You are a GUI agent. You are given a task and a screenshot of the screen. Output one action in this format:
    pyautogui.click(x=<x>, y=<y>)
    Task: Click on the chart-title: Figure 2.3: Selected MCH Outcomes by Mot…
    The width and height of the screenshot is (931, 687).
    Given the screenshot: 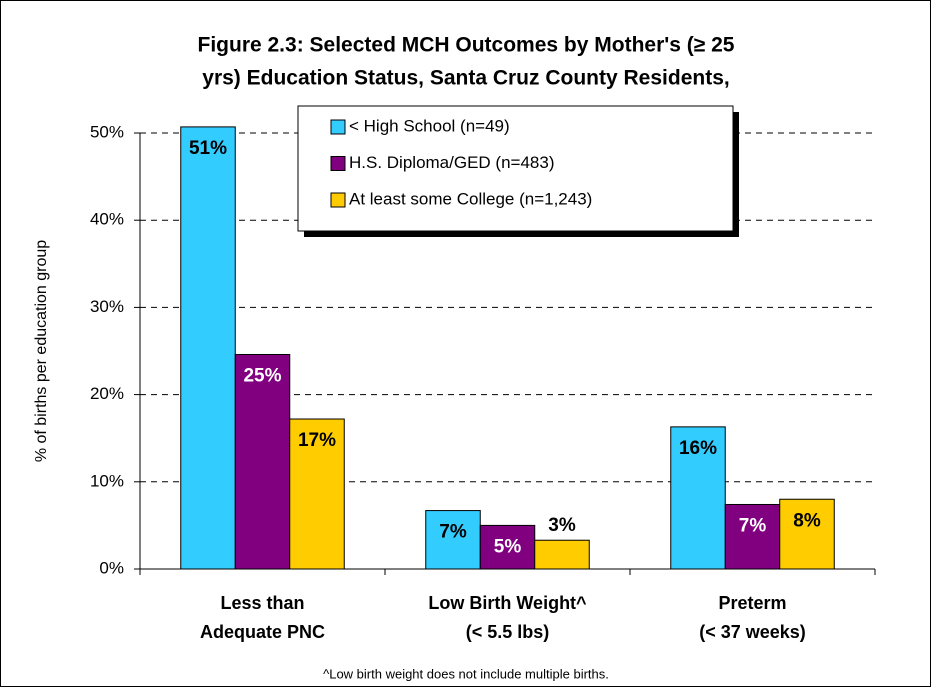 What is the action you would take?
    pyautogui.click(x=466, y=45)
    